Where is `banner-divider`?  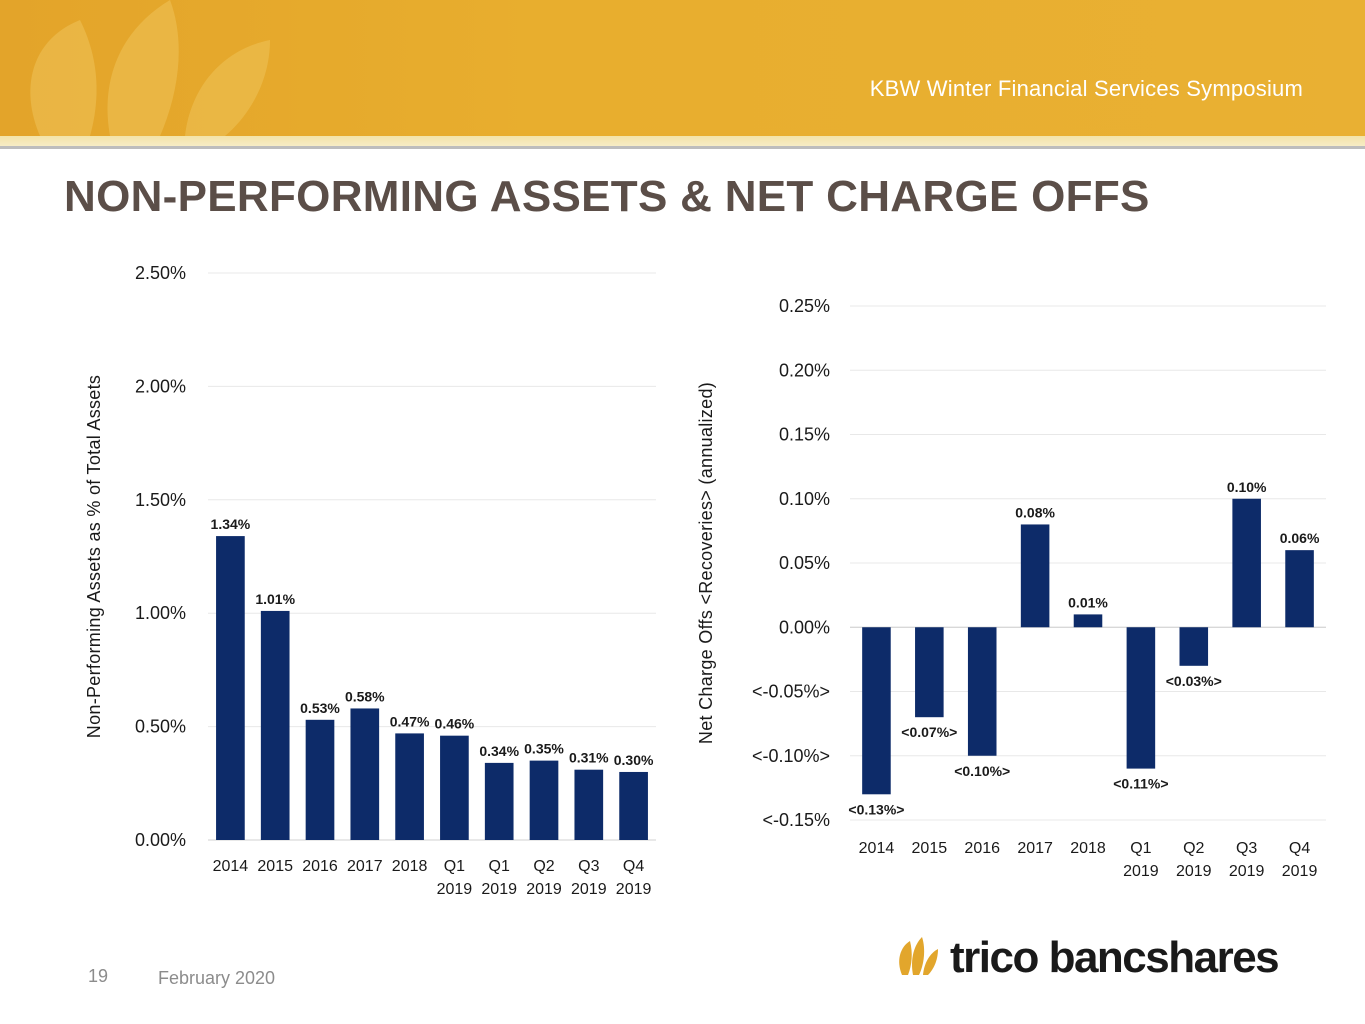
banner-divider is located at coordinates (682, 147).